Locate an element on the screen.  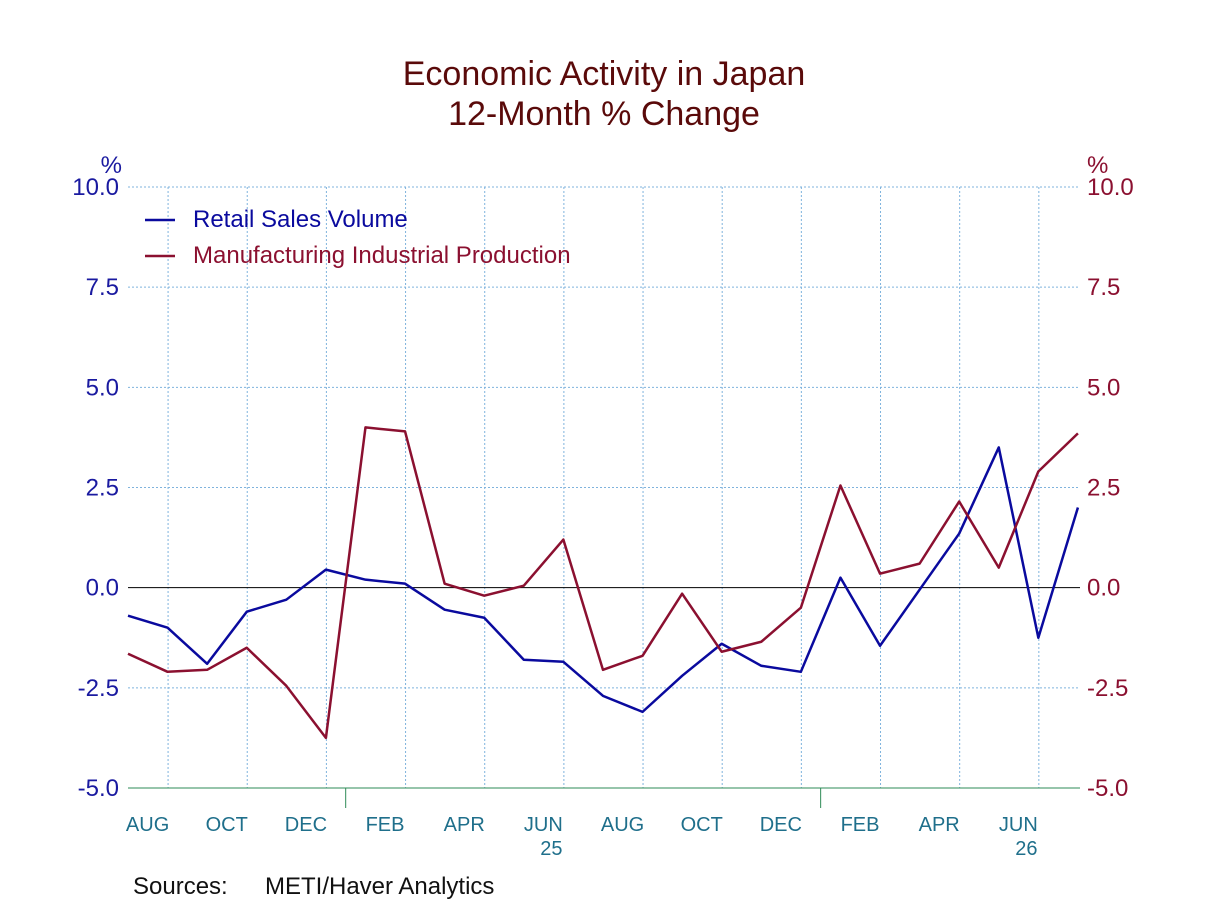
y-tick-label-left: -2.5 is located at coordinates (98, 688).